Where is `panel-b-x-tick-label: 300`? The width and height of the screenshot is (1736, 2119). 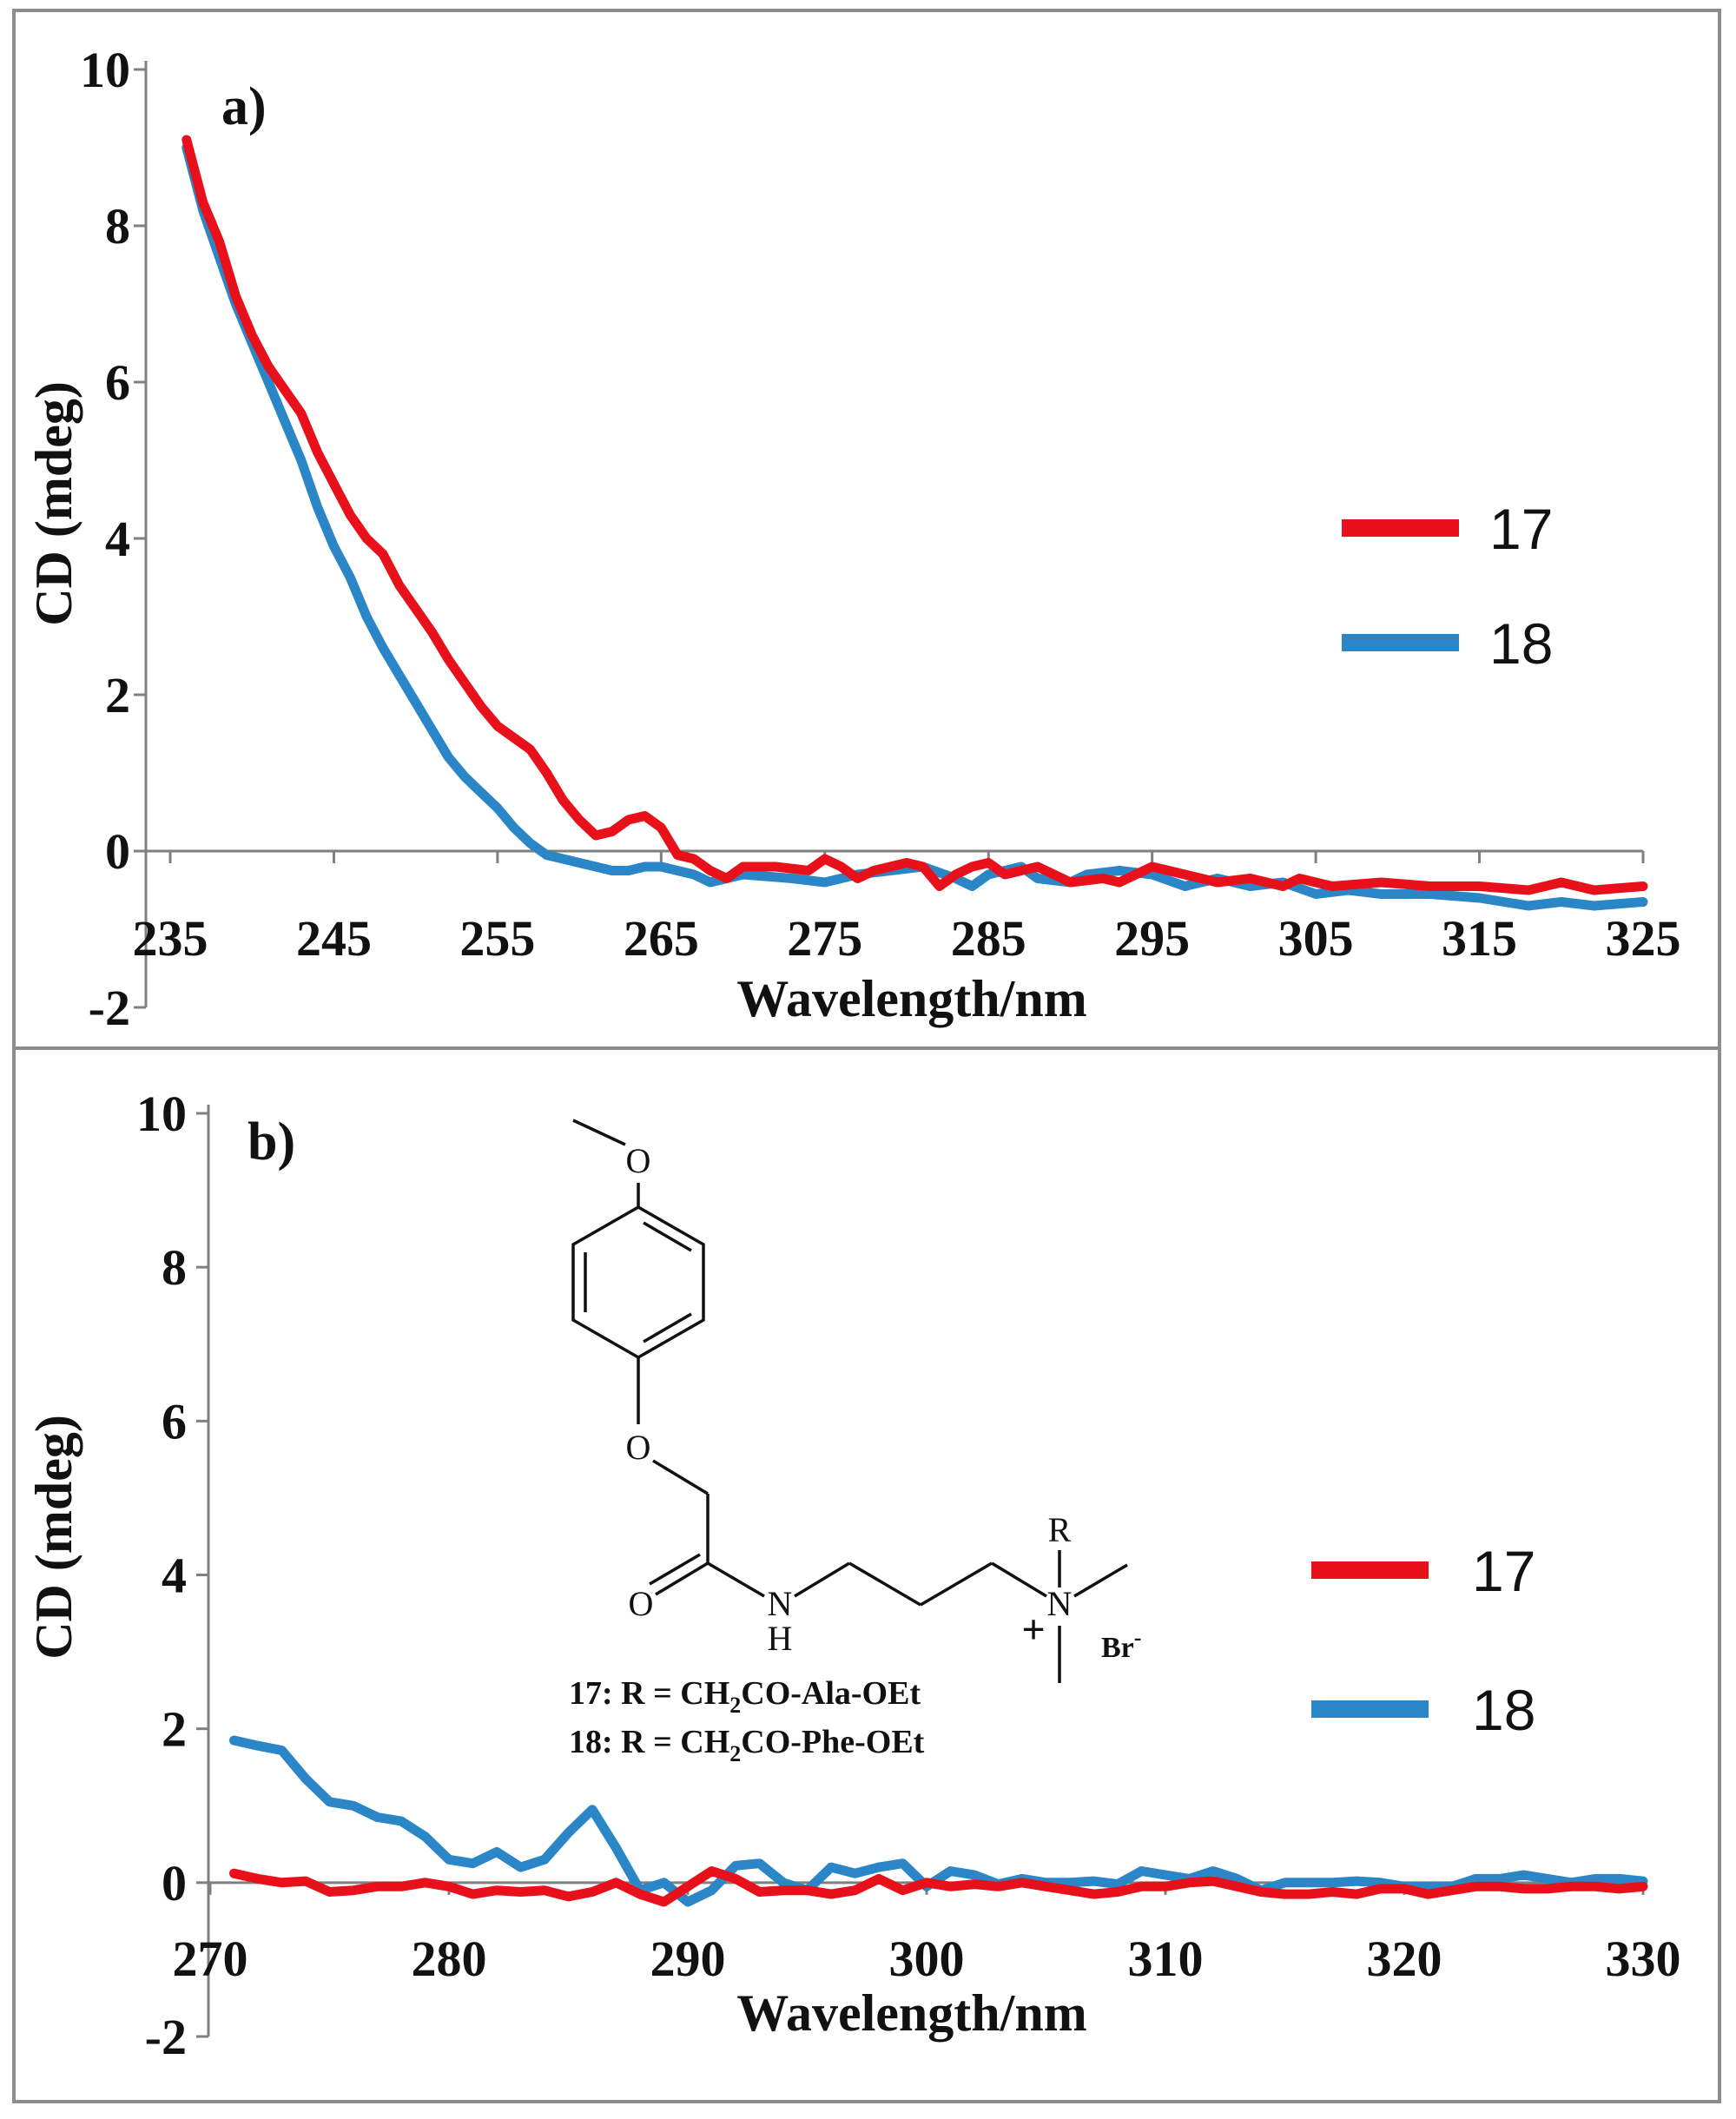
panel-b-x-tick-label: 300 is located at coordinates (927, 1959).